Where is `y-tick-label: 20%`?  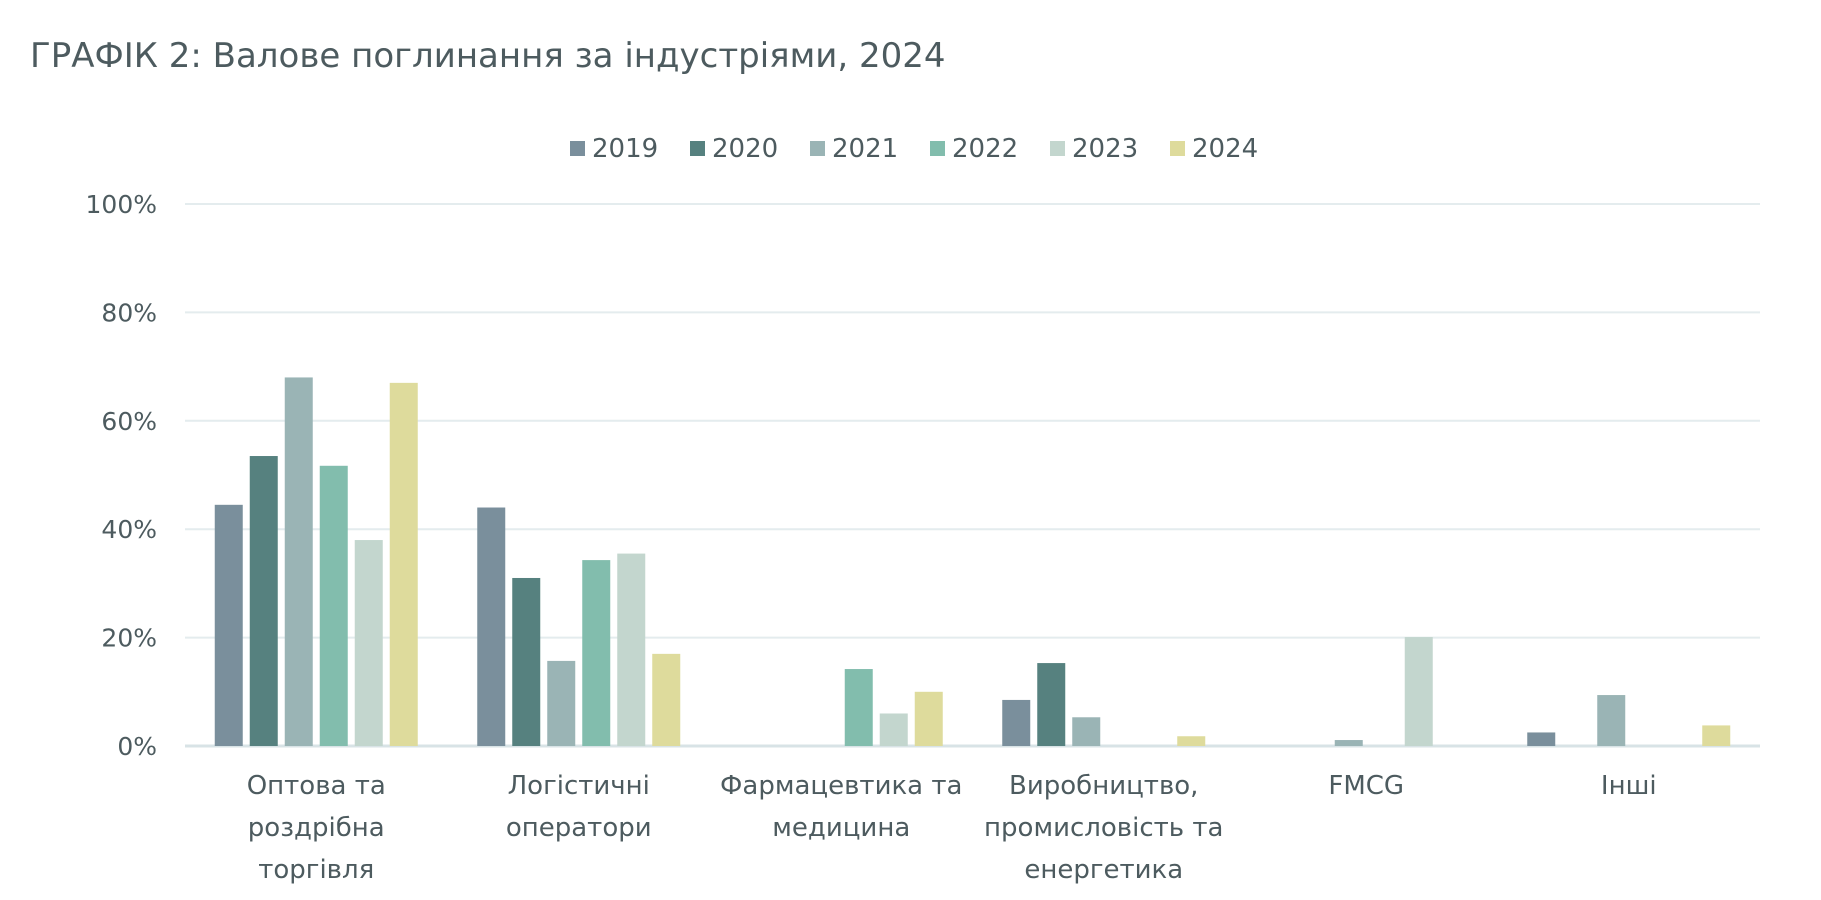
y-tick-label: 20% is located at coordinates (129, 638).